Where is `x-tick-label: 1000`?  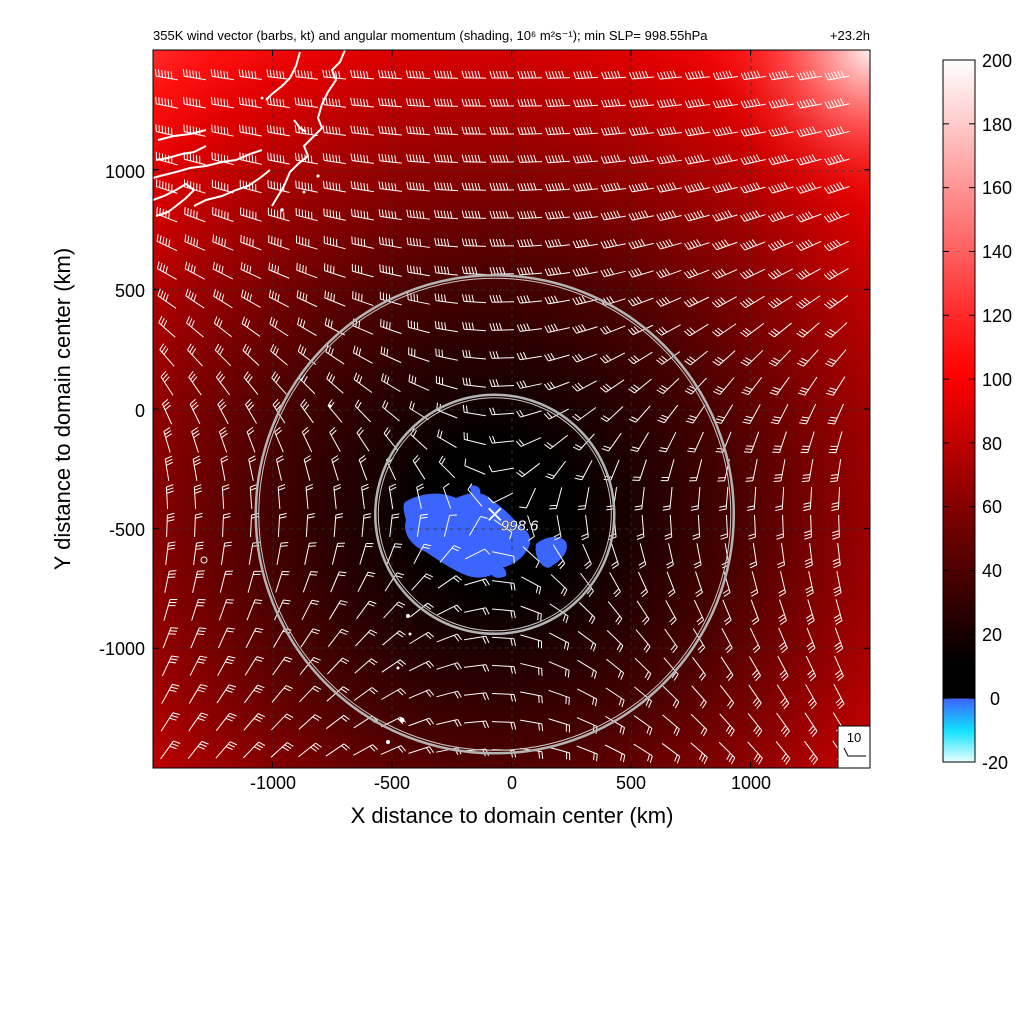
x-tick-label: 1000 is located at coordinates (751, 783).